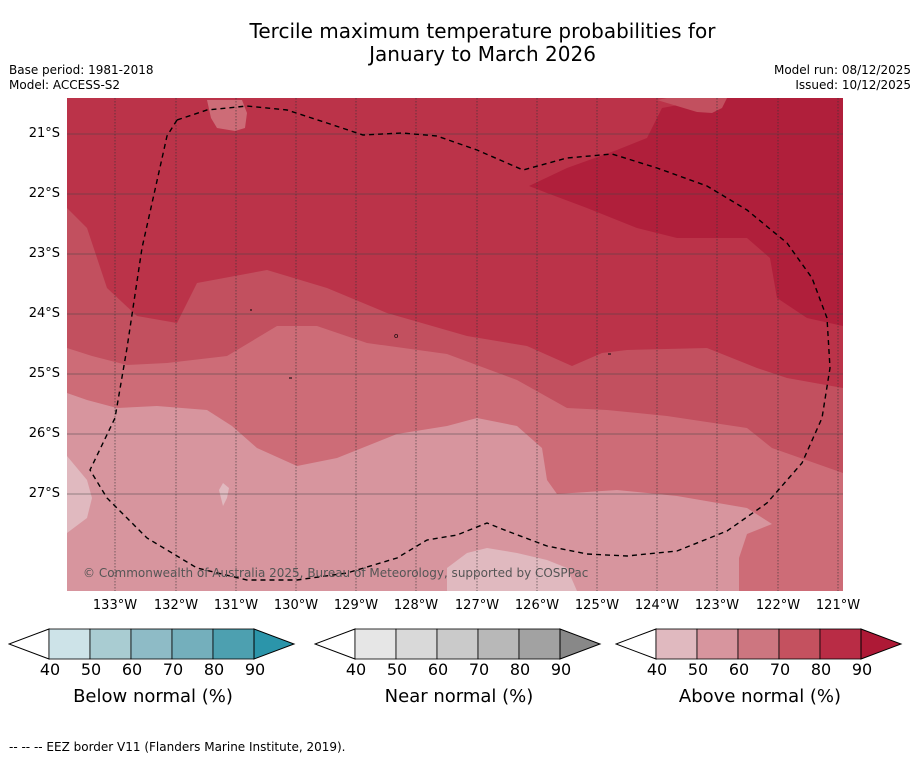 Image resolution: width=919 pixels, height=758 pixels. What do you see at coordinates (717, 605) in the screenshot?
I see `lon-label-123w: 123°W` at bounding box center [717, 605].